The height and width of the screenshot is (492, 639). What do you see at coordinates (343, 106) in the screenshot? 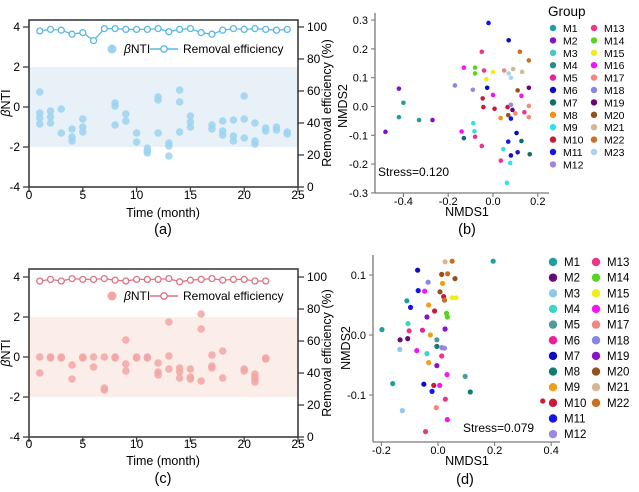
I see `panel-b-ylabel: NMDS2` at bounding box center [343, 106].